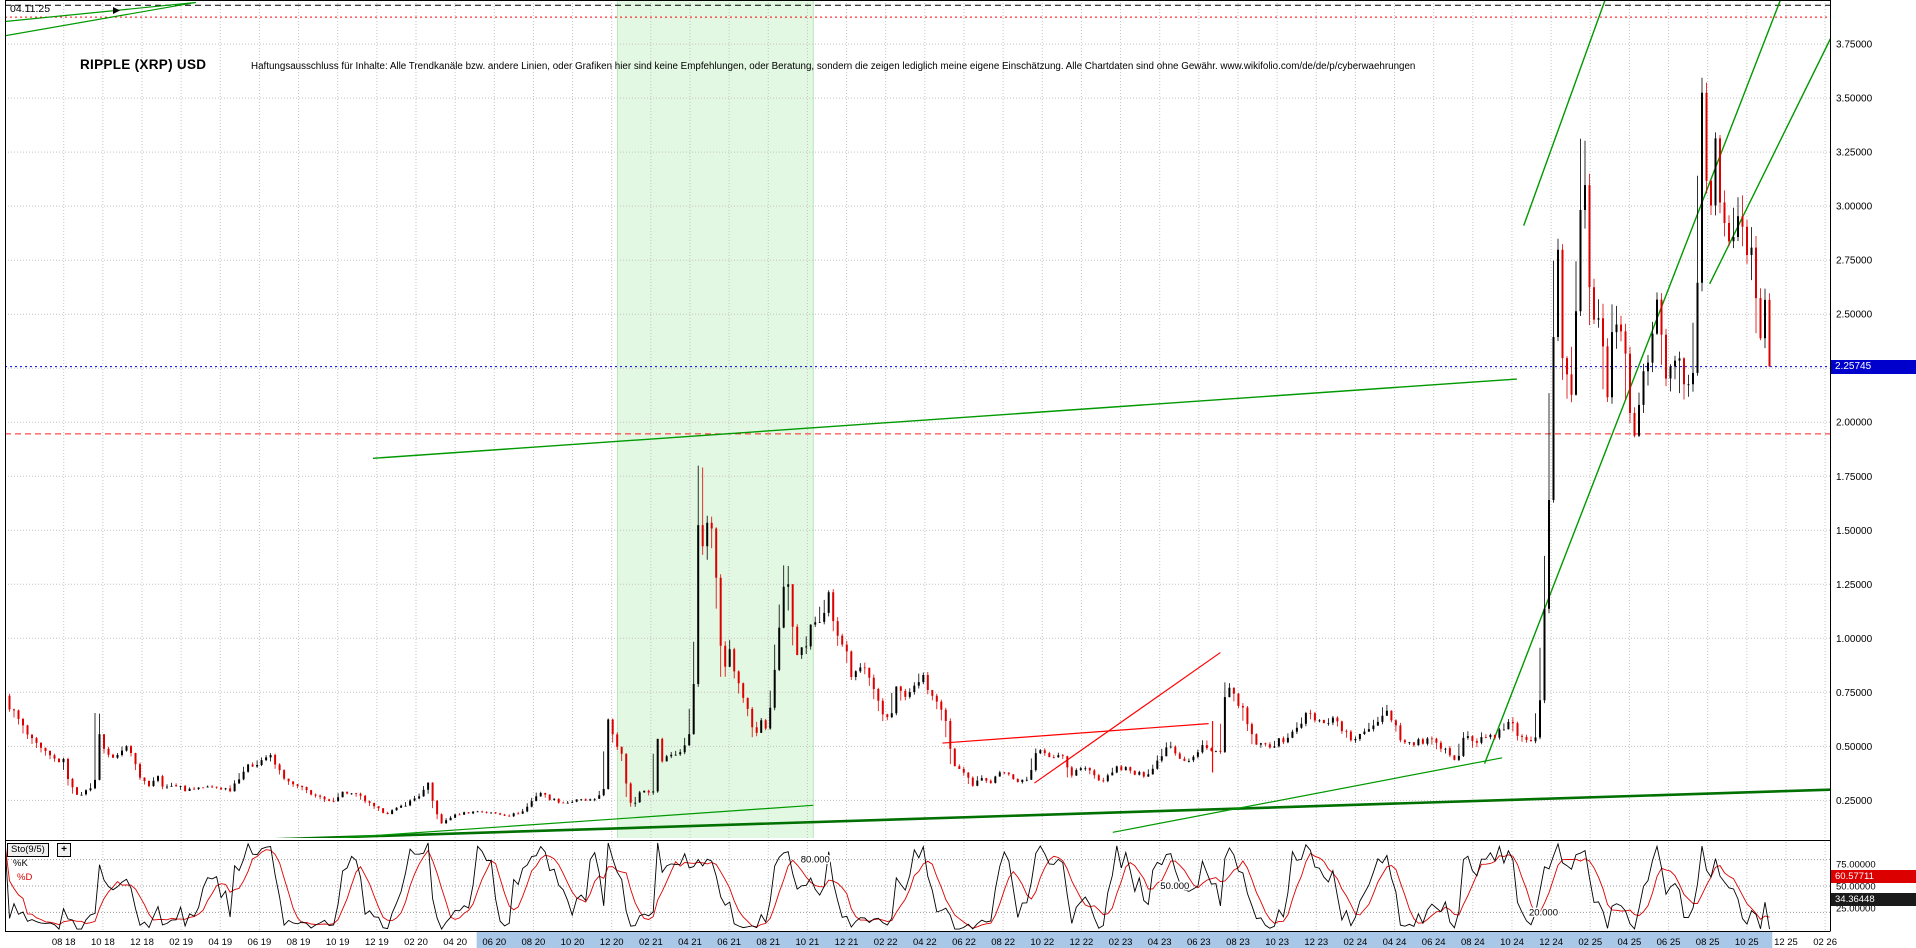 This screenshot has width=1916, height=948. What do you see at coordinates (651, 942) in the screenshot?
I see `time-tick-label: 02 21` at bounding box center [651, 942].